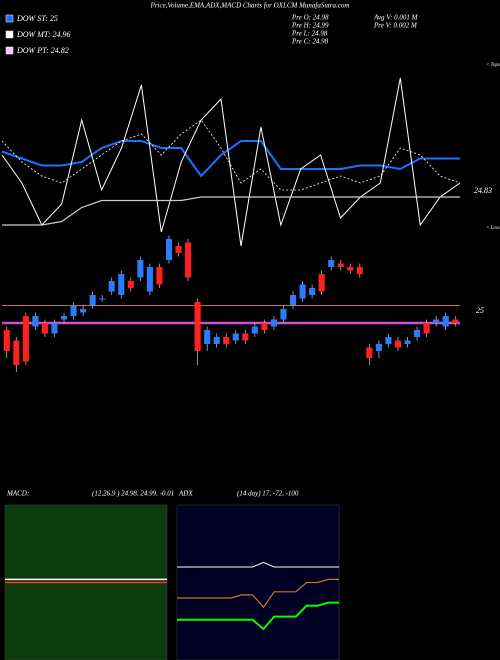 Image resolution: width=500 pixels, height=660 pixels. Describe the element at coordinates (43, 34) in the screenshot. I see `legend-label: DOW MT: 24.96` at that location.